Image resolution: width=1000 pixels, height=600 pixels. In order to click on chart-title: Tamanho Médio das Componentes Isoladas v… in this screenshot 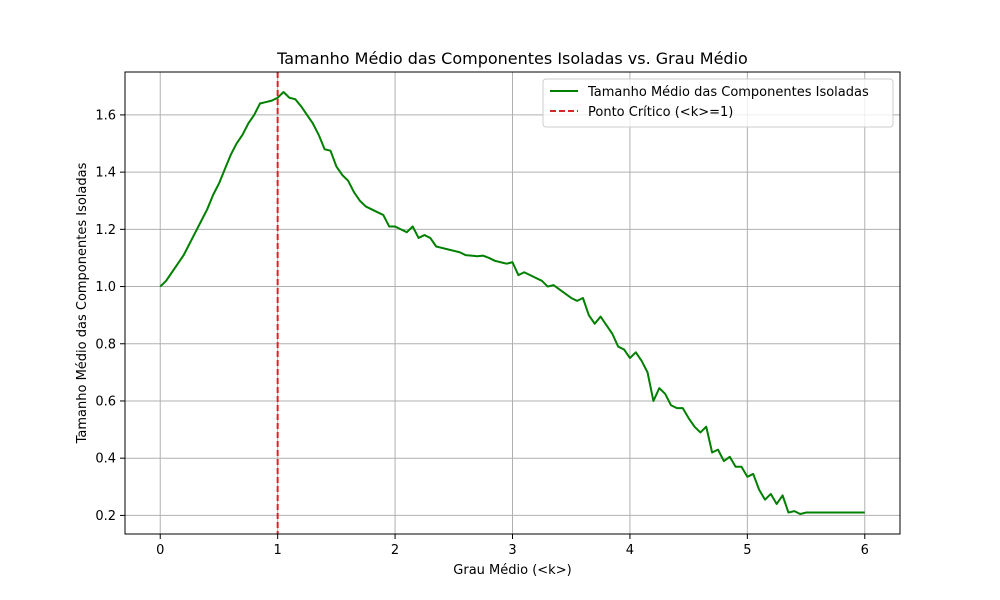, I will do `click(512, 58)`.